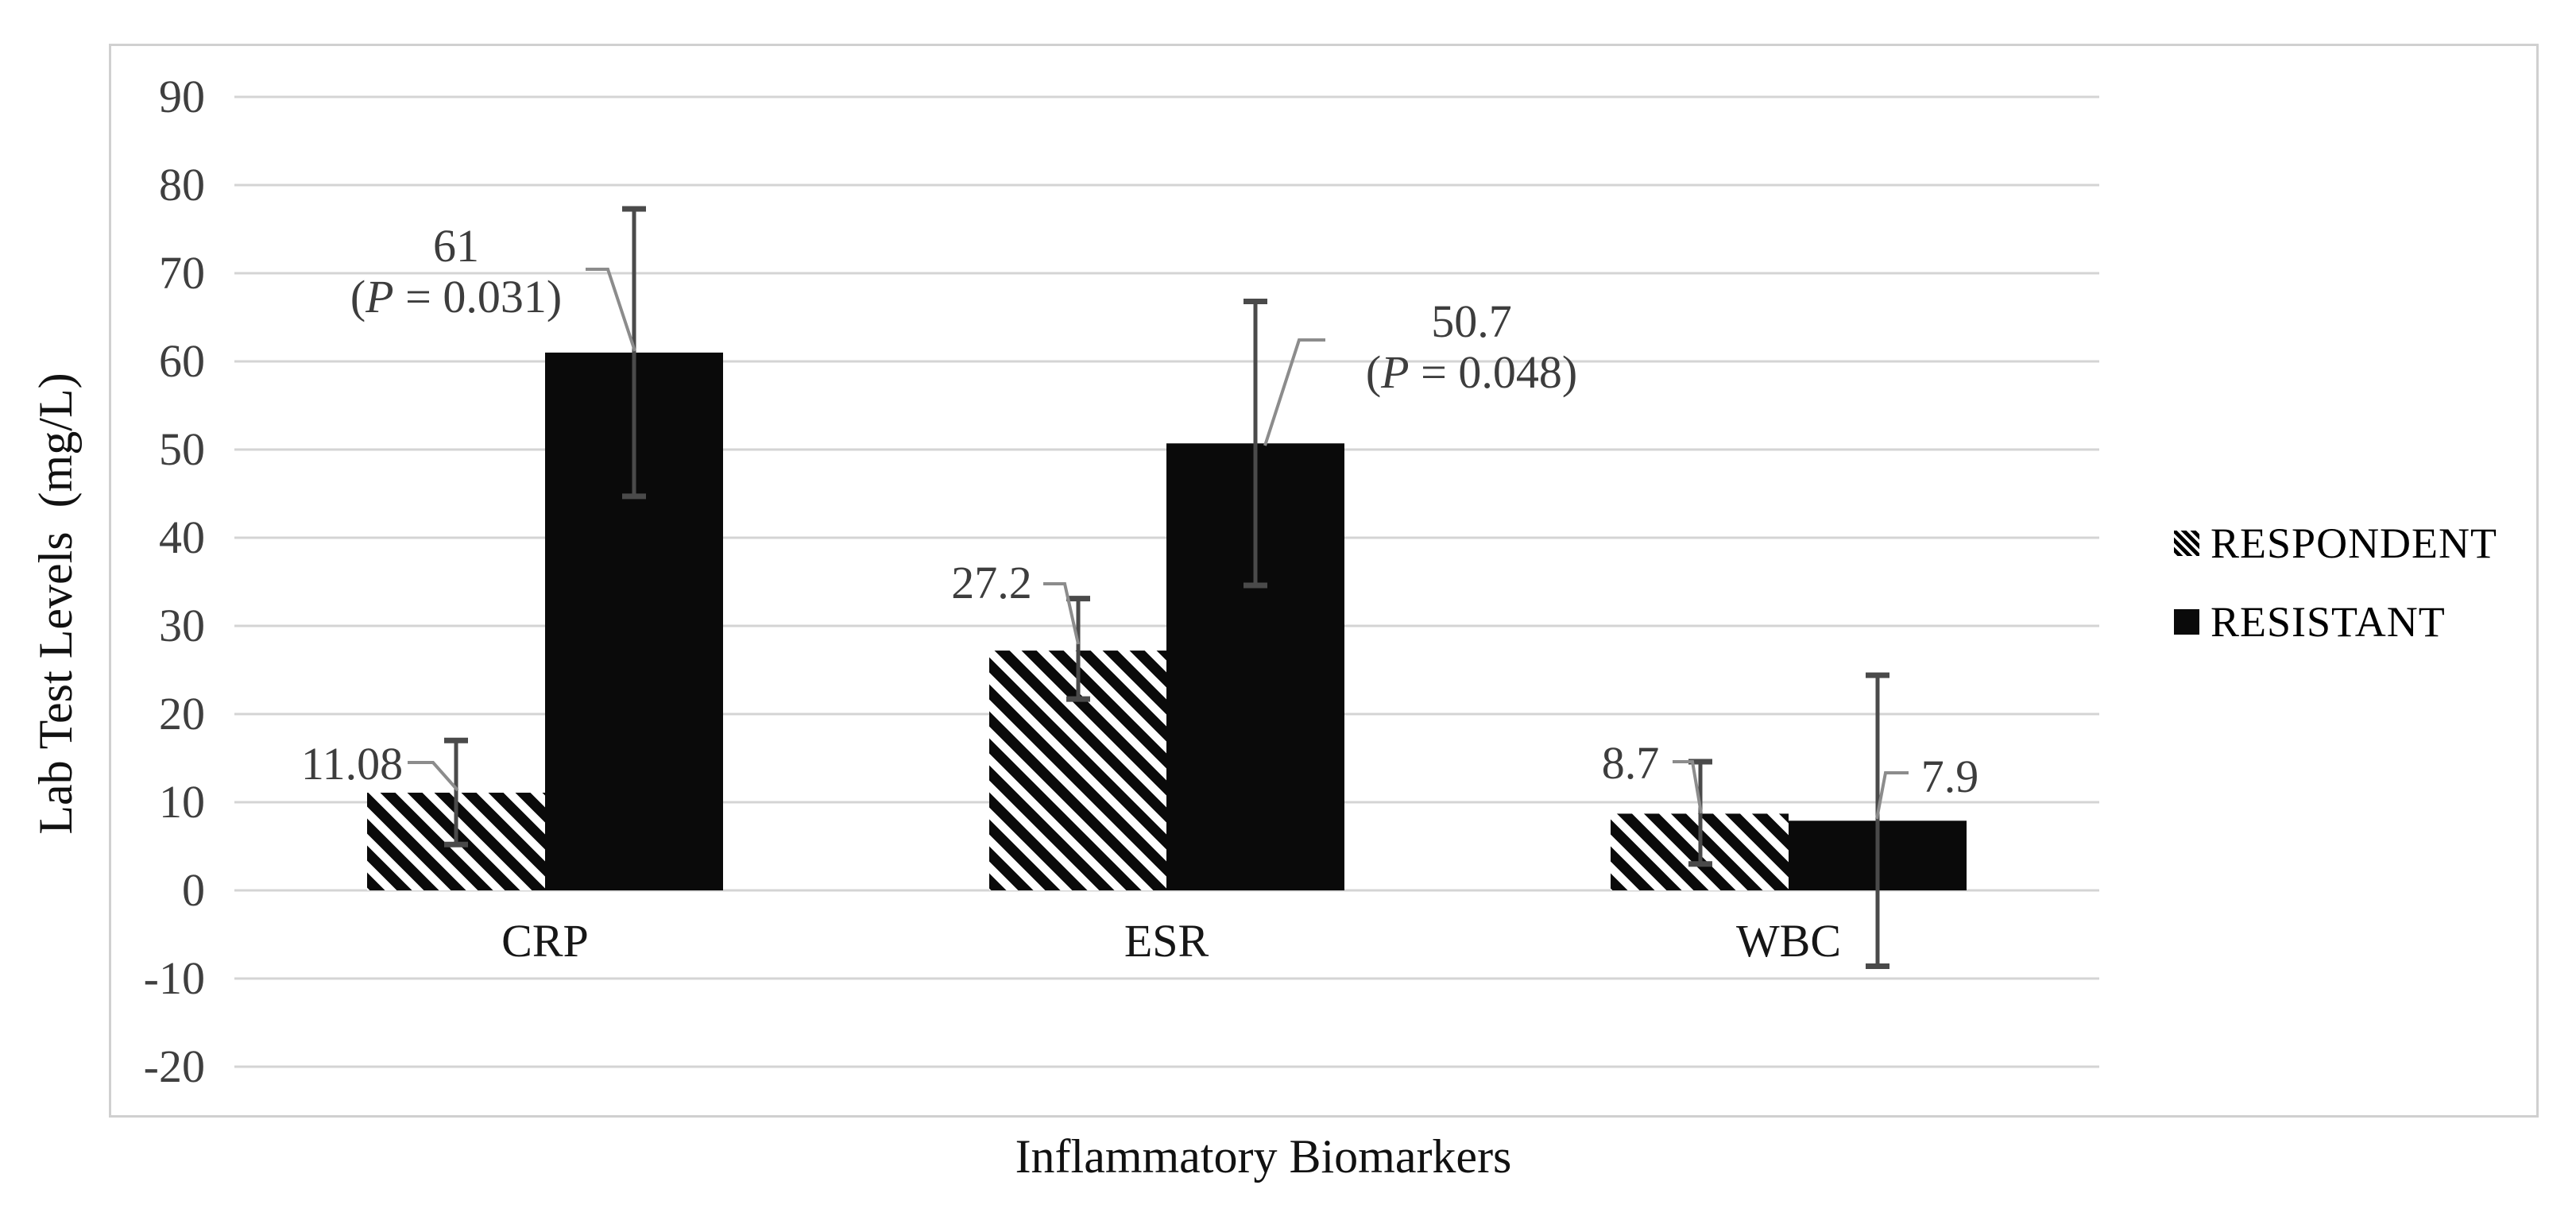 The height and width of the screenshot is (1220, 2576). I want to click on category-label-crp: CRP, so click(545, 941).